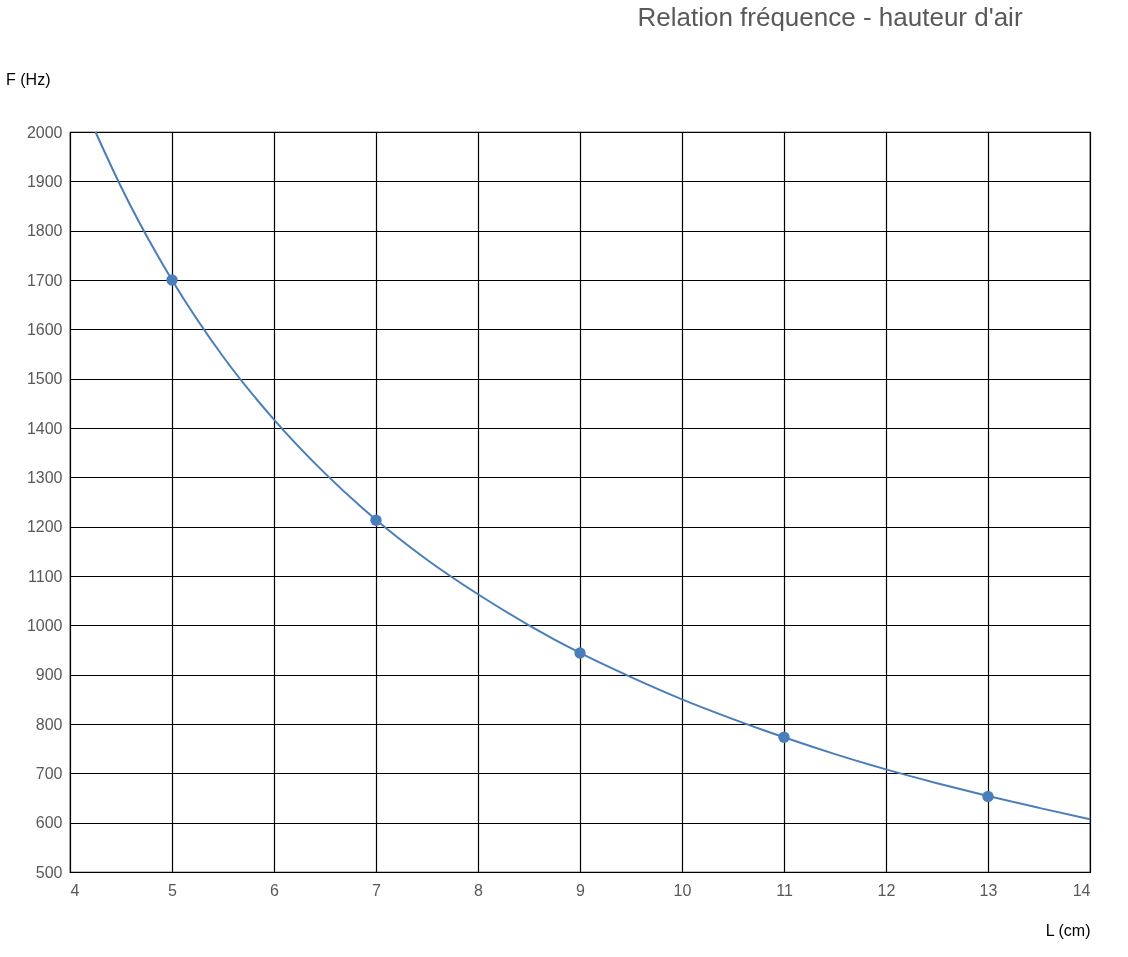  I want to click on x-tick-label: 9, so click(581, 890).